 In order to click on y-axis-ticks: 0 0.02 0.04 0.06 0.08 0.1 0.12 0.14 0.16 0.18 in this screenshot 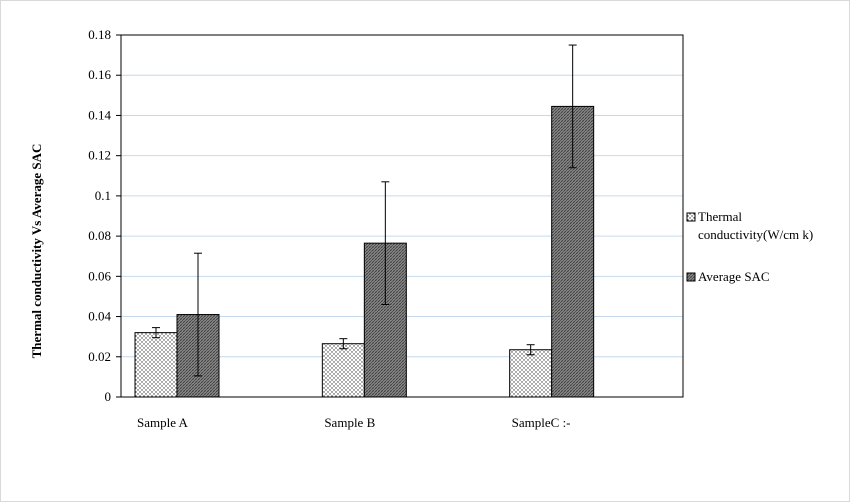, I will do `click(104, 215)`.